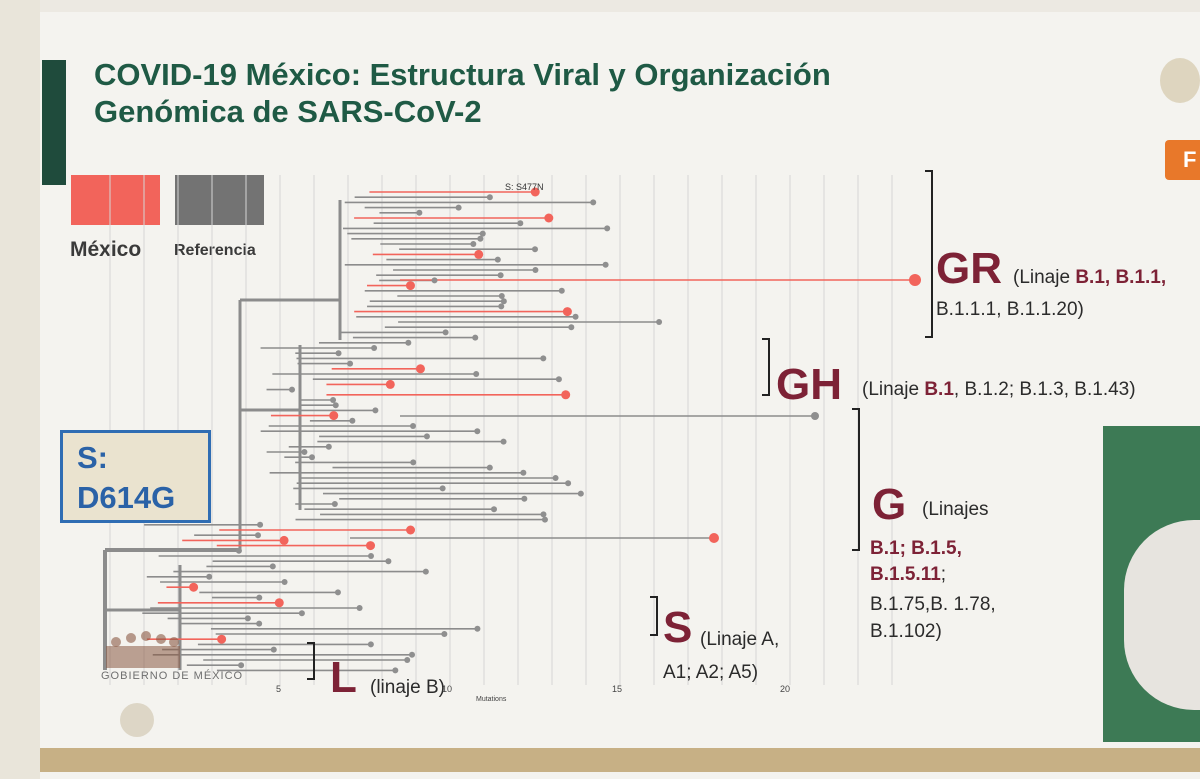 The width and height of the screenshot is (1200, 779). Describe the element at coordinates (126, 497) in the screenshot. I see `mutation-box-line-2: D614G` at that location.